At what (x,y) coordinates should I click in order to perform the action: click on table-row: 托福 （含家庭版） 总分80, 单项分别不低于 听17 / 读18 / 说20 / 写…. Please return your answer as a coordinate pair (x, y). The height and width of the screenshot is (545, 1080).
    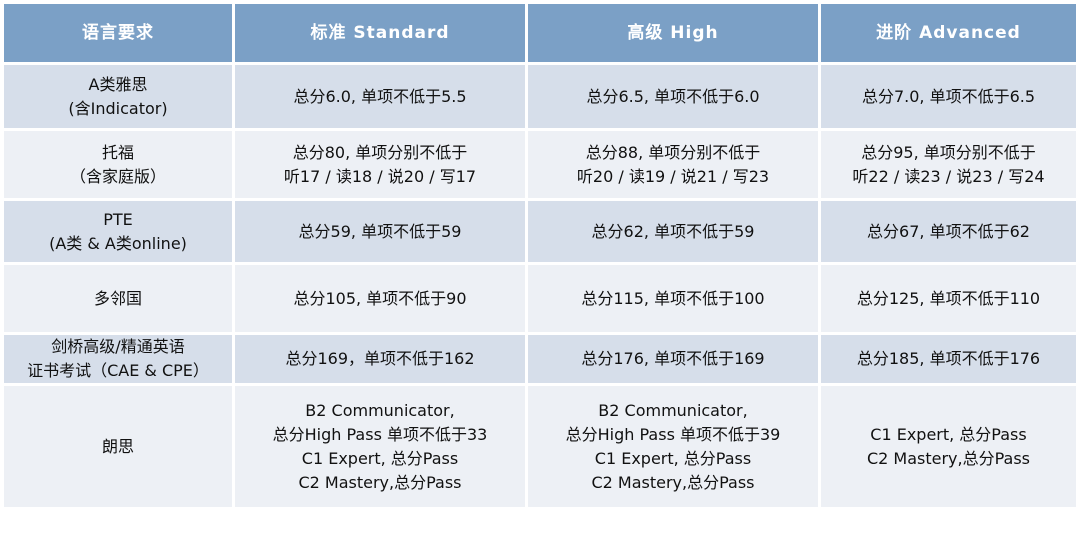
    Looking at the image, I should click on (540, 164).